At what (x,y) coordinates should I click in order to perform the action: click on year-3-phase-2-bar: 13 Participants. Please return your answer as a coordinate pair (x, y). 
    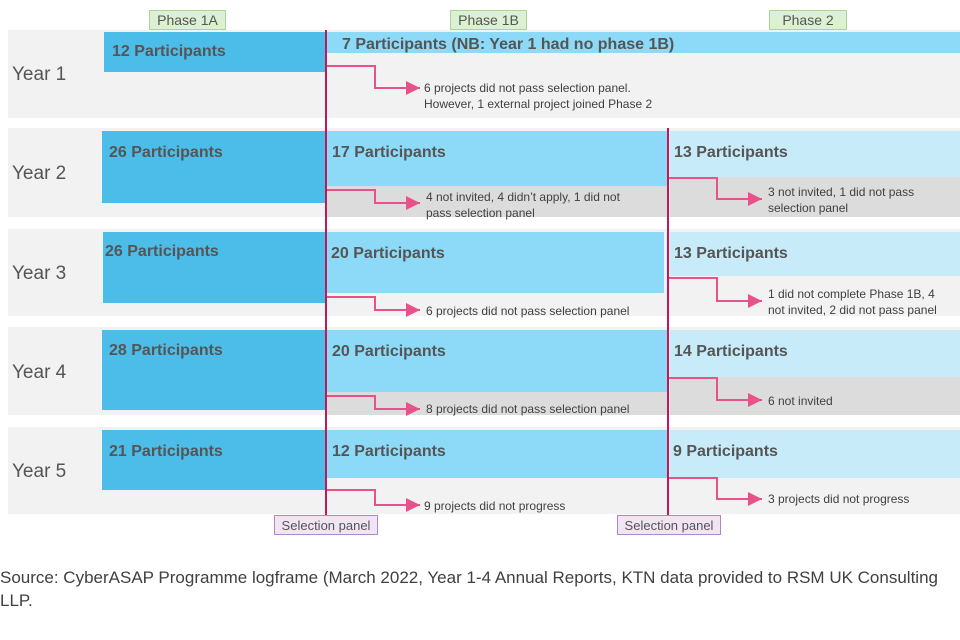
    Looking at the image, I should click on (815, 254).